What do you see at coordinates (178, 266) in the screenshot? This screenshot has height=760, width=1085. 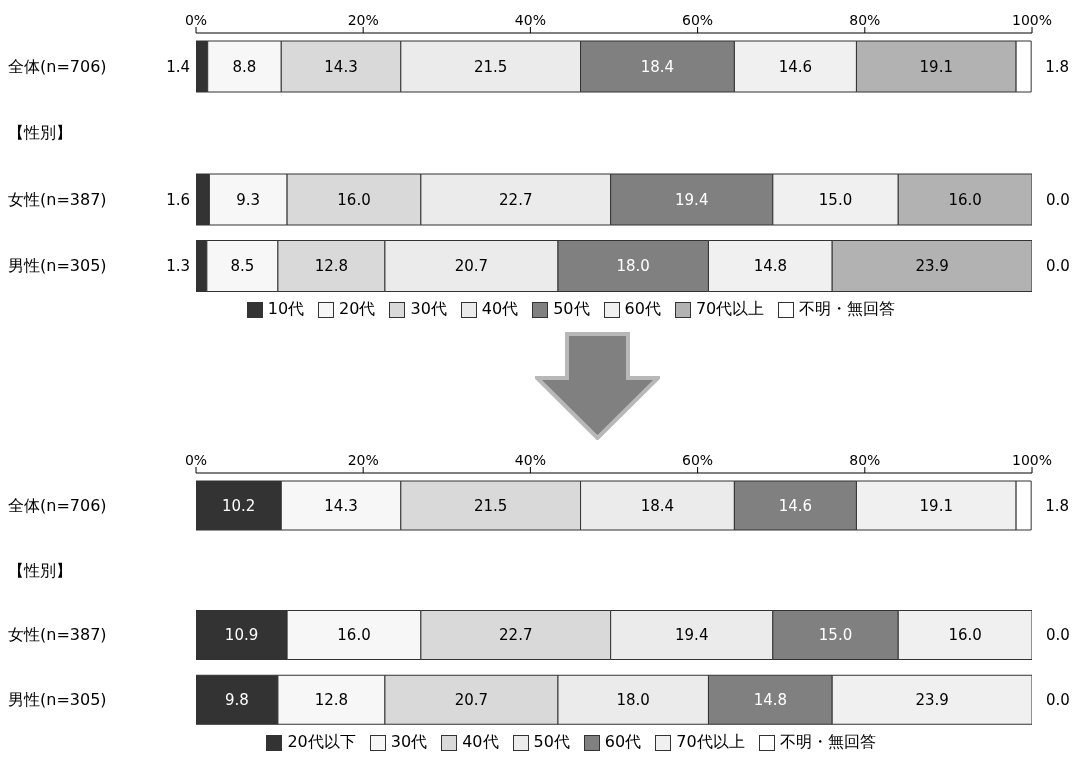 I see `data-label: 1.3` at bounding box center [178, 266].